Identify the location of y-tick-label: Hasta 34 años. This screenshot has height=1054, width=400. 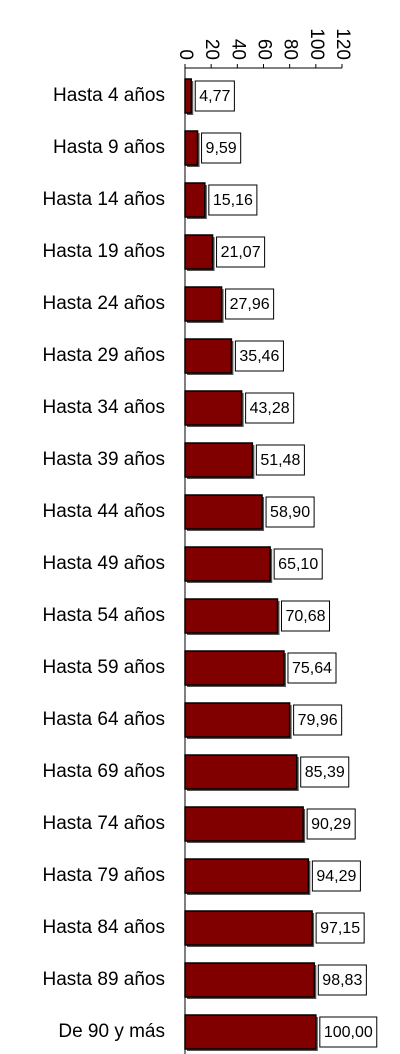
(103, 407).